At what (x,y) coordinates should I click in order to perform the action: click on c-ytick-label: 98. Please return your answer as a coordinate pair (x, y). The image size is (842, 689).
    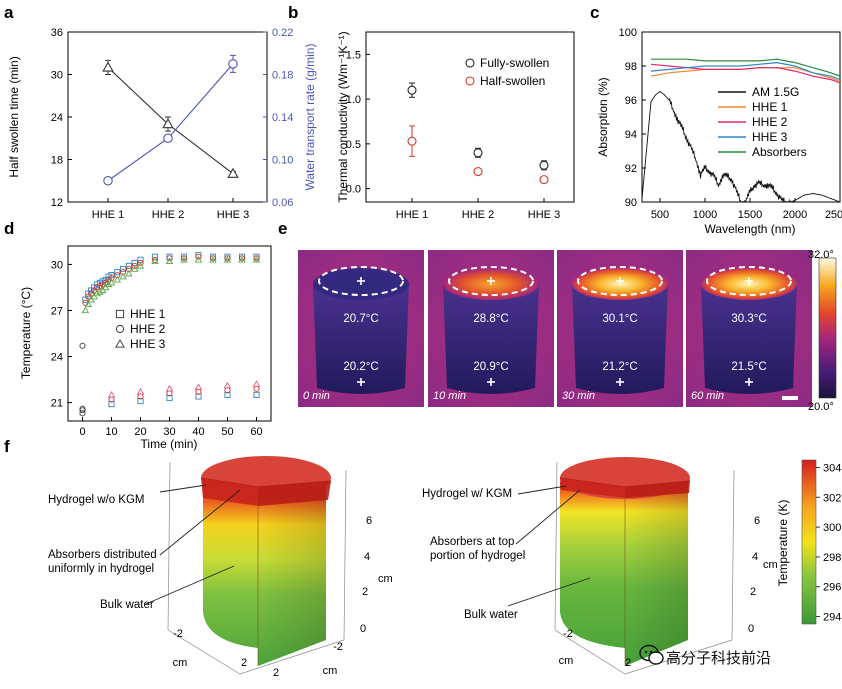
    Looking at the image, I should click on (631, 67).